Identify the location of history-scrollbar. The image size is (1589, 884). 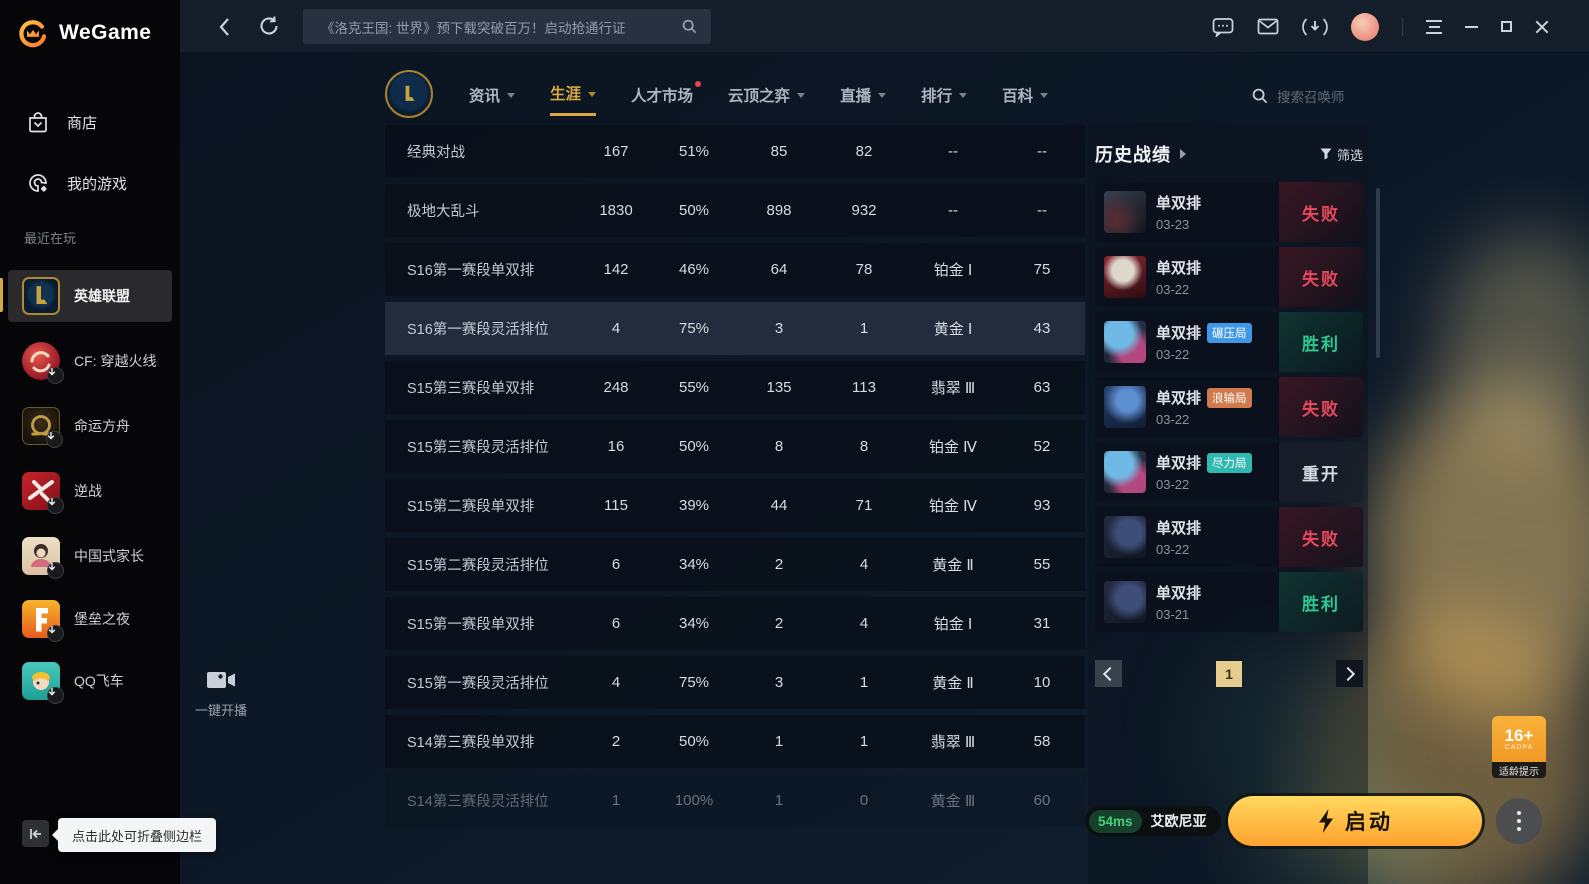
(1378, 273).